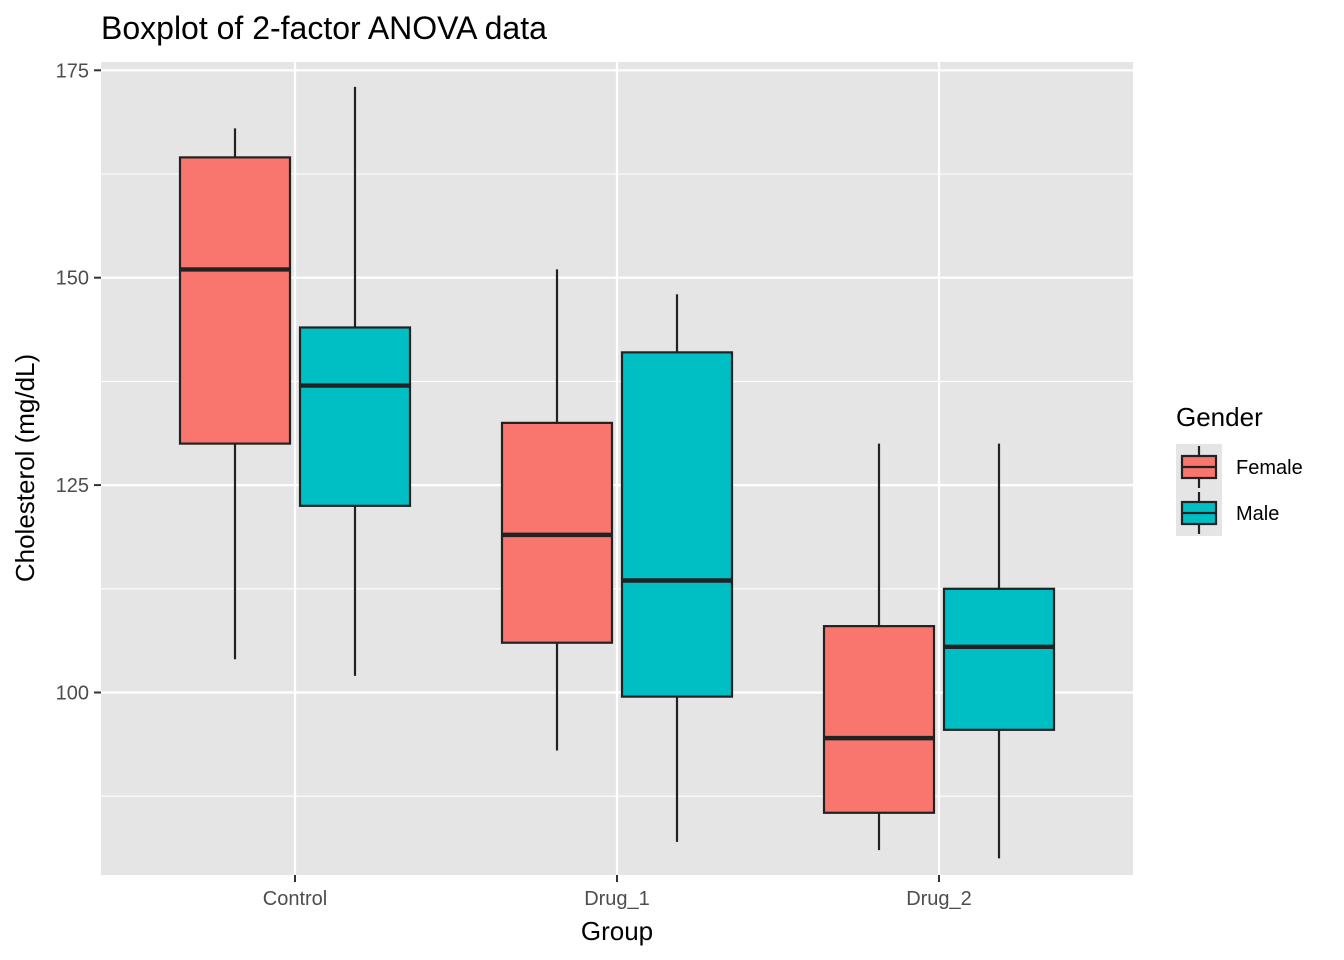 The height and width of the screenshot is (960, 1344). Describe the element at coordinates (1227, 513) in the screenshot. I see `legend-item-male: Male` at that location.